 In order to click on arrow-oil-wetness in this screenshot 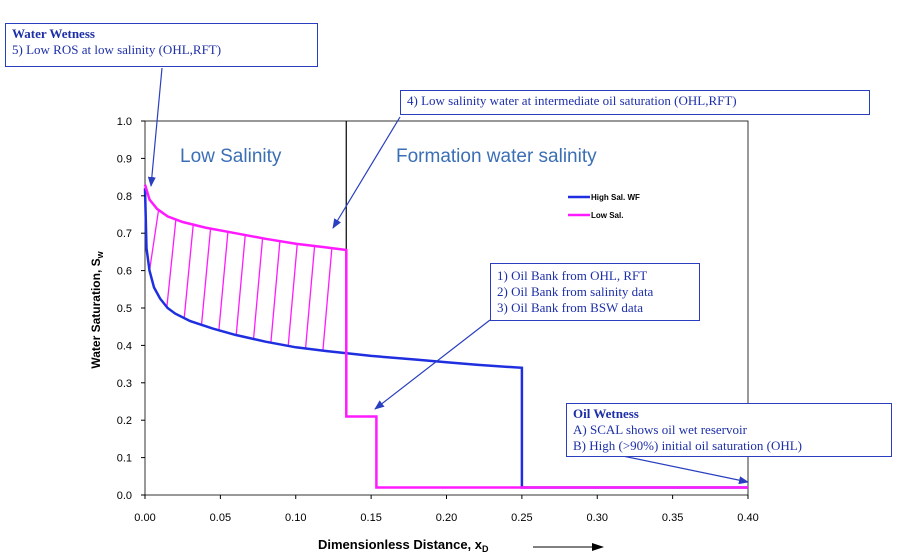, I will do `click(683, 469)`.